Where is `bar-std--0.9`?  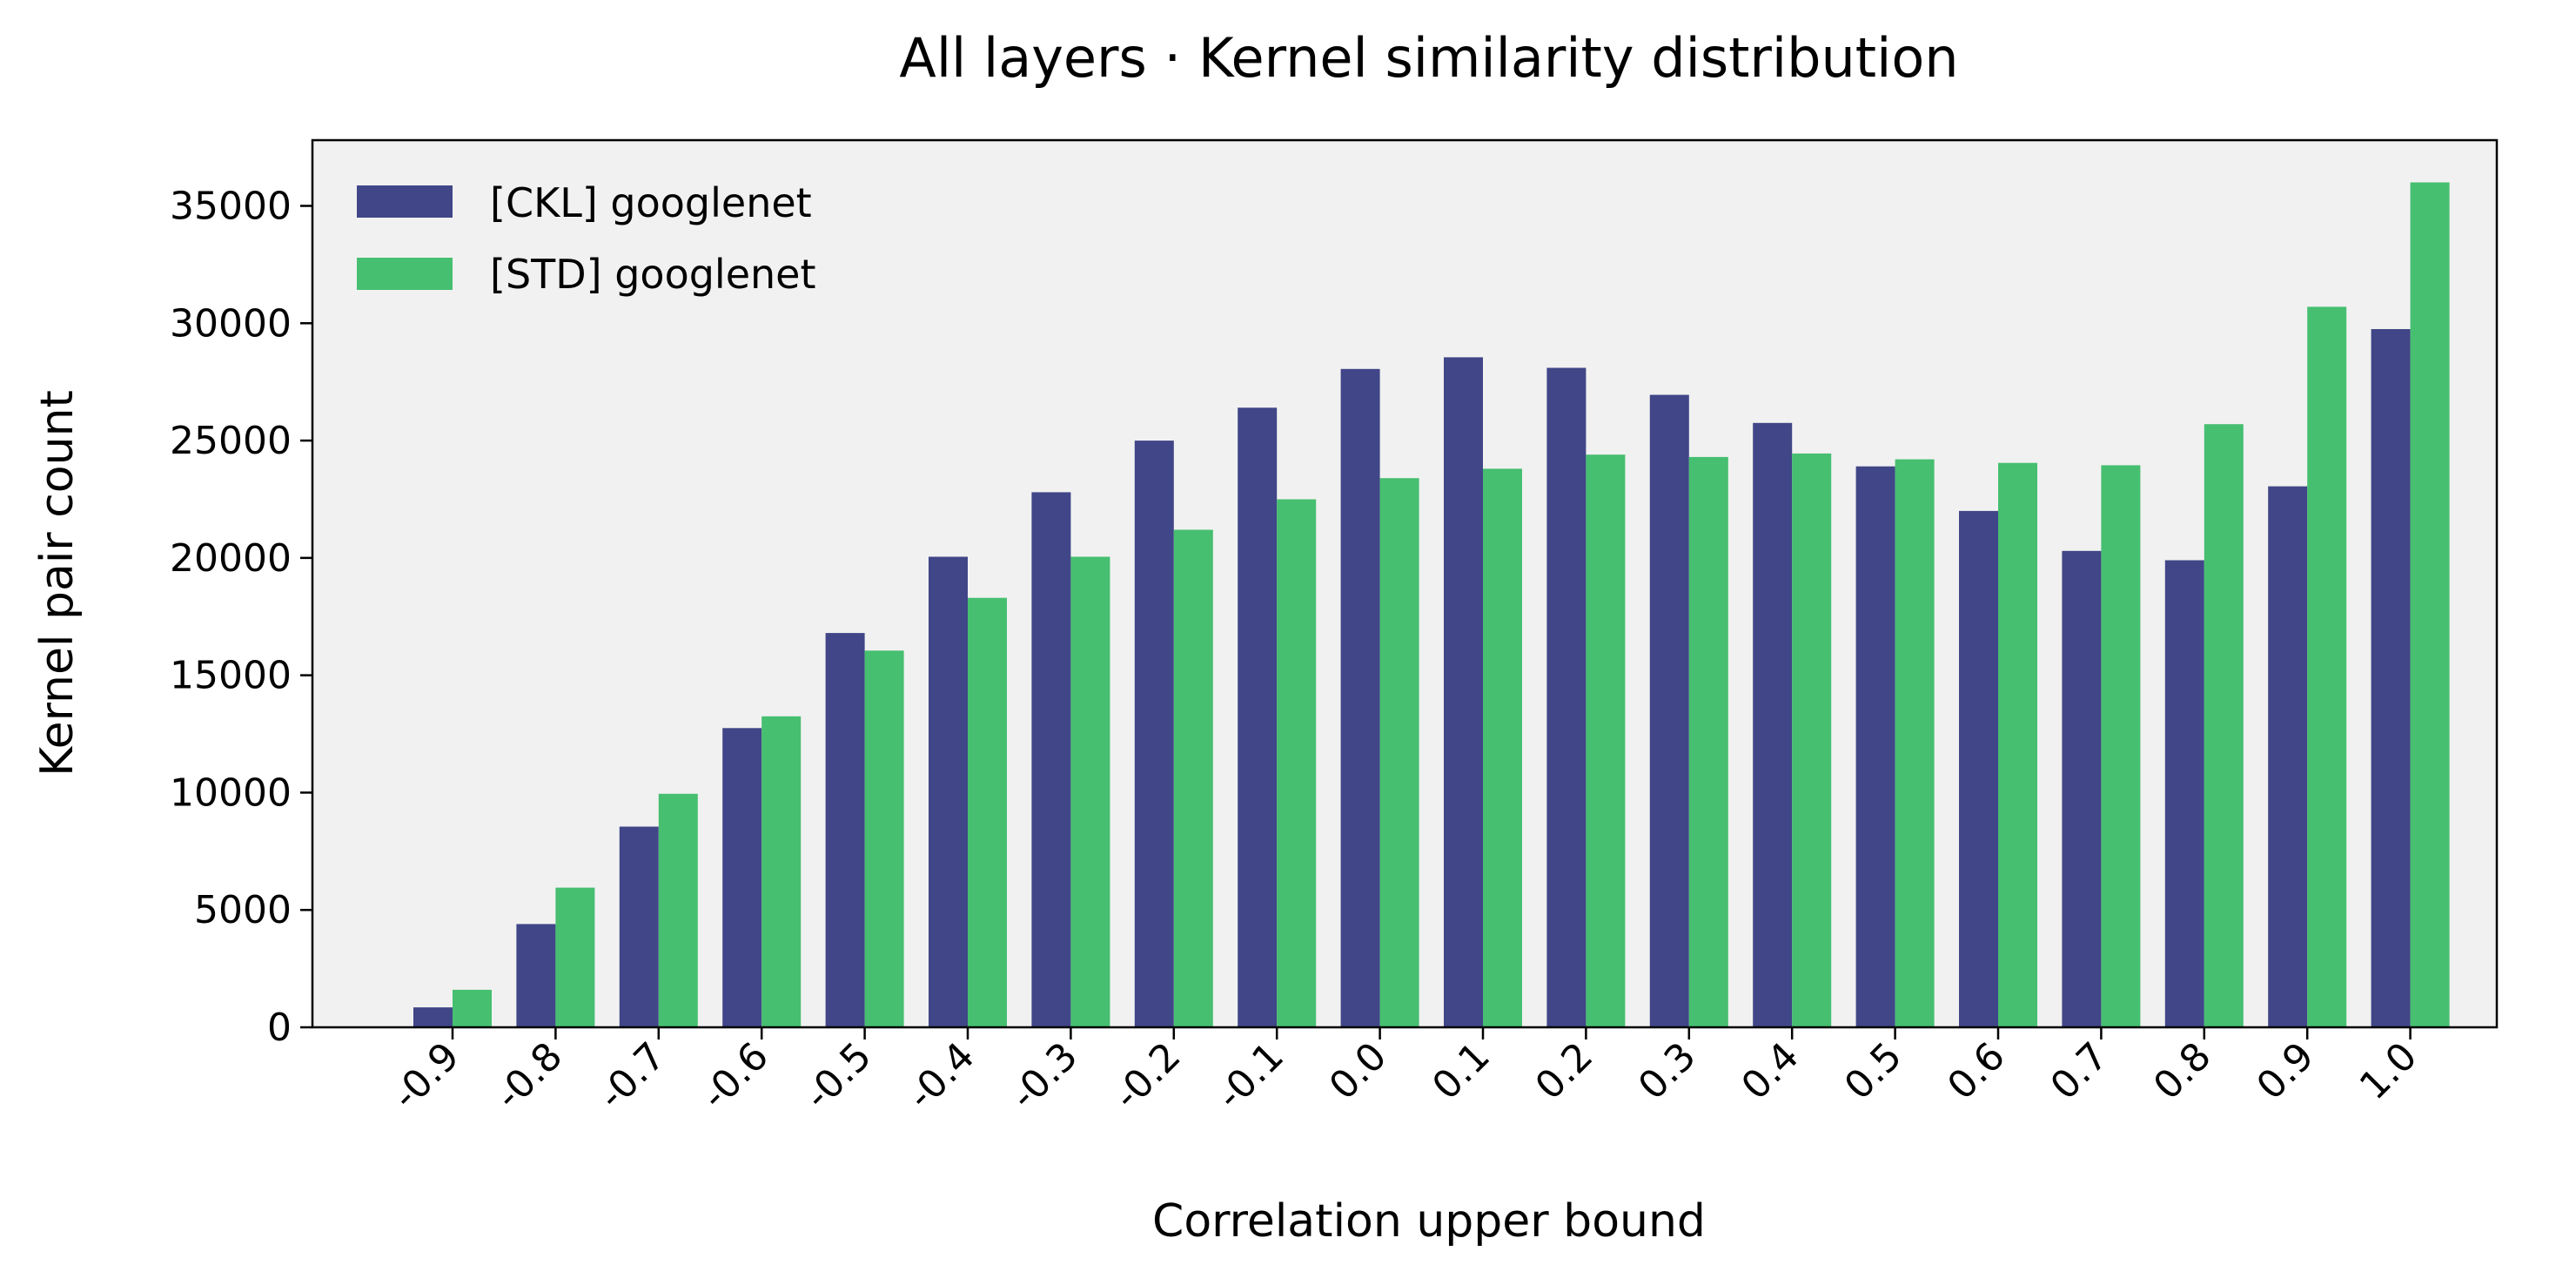
bar-std--0.9 is located at coordinates (472, 1008).